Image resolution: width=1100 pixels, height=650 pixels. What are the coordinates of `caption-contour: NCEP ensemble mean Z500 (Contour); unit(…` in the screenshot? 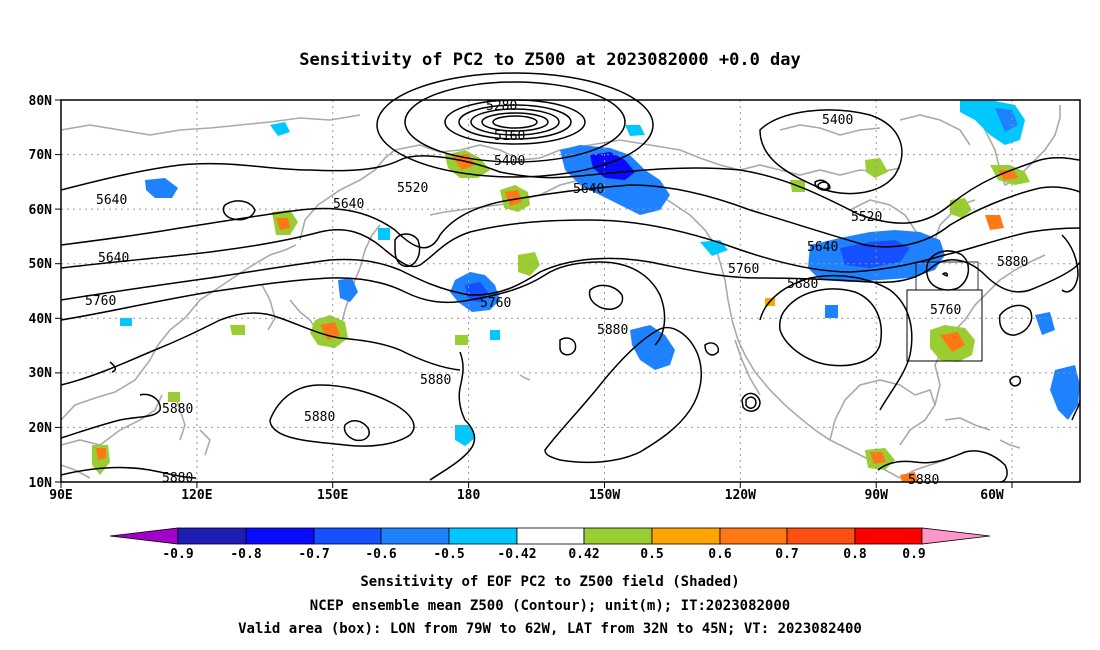 It's located at (550, 606).